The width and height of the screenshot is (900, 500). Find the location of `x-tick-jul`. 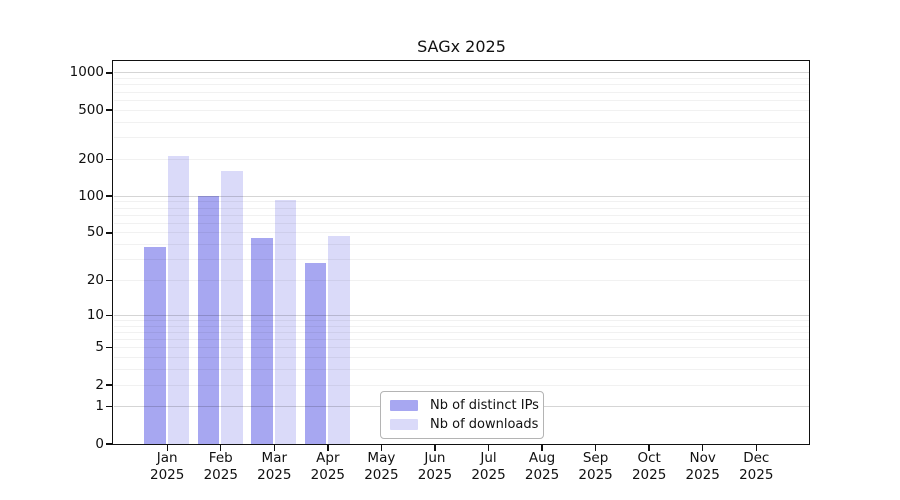

x-tick-jul is located at coordinates (488, 448).